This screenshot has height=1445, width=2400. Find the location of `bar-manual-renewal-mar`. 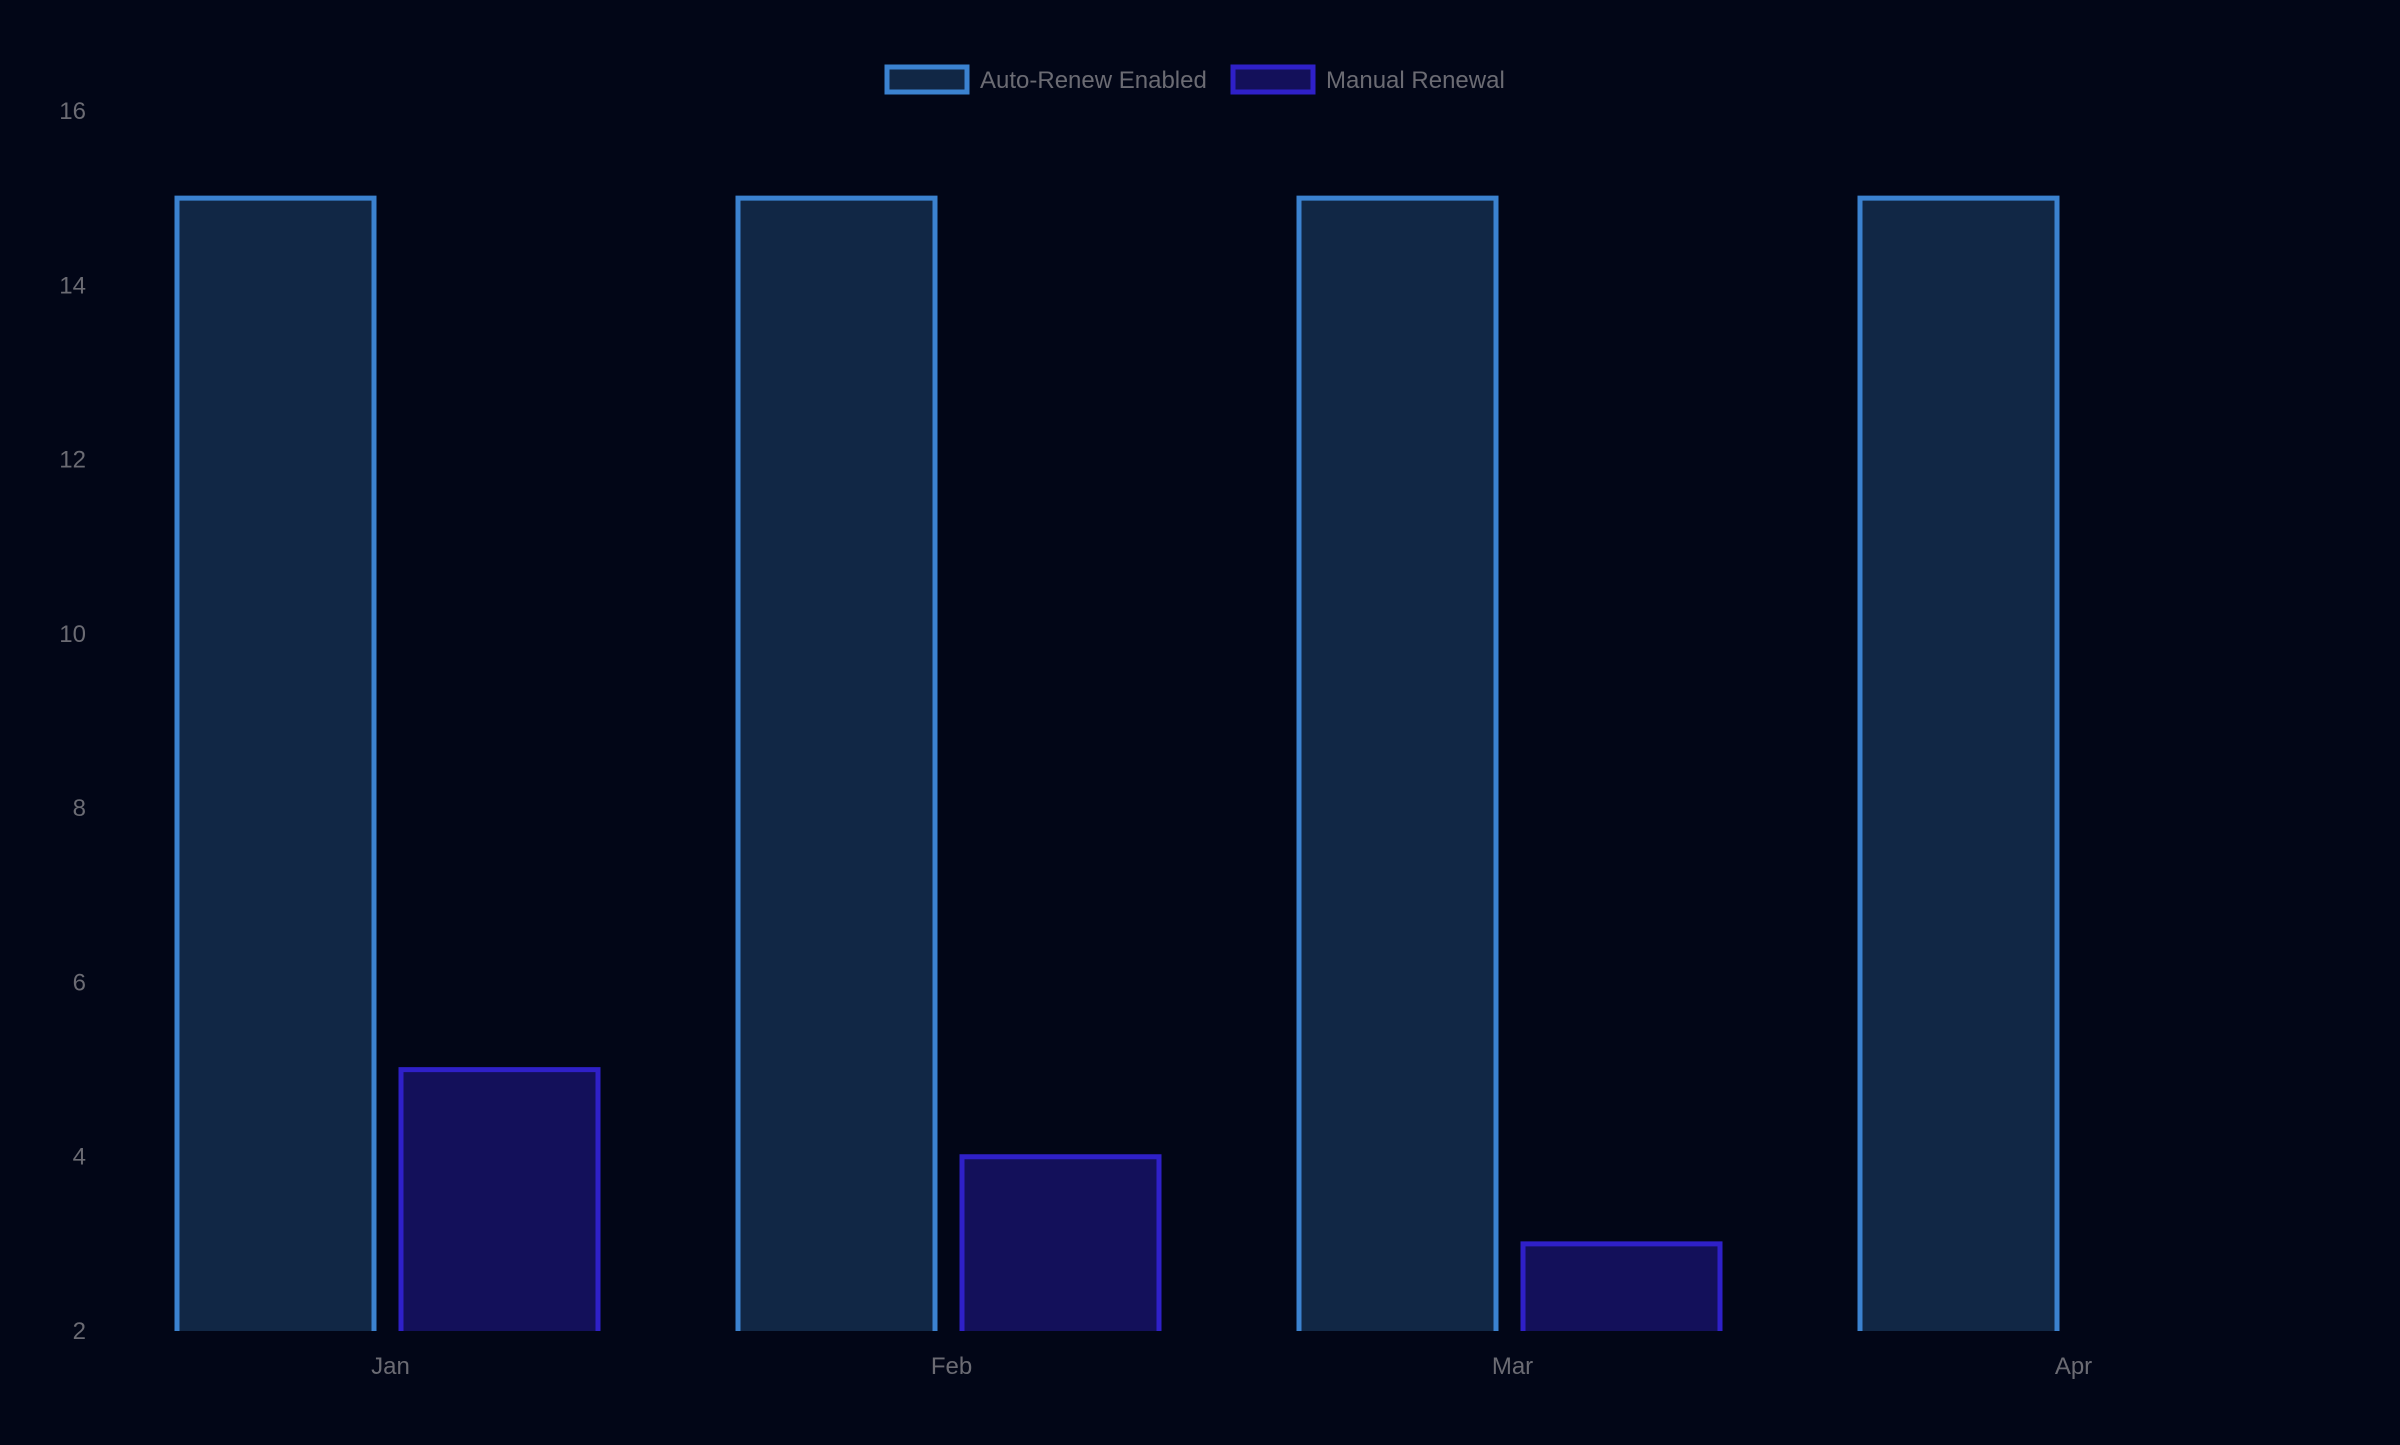

bar-manual-renewal-mar is located at coordinates (1621, 1286).